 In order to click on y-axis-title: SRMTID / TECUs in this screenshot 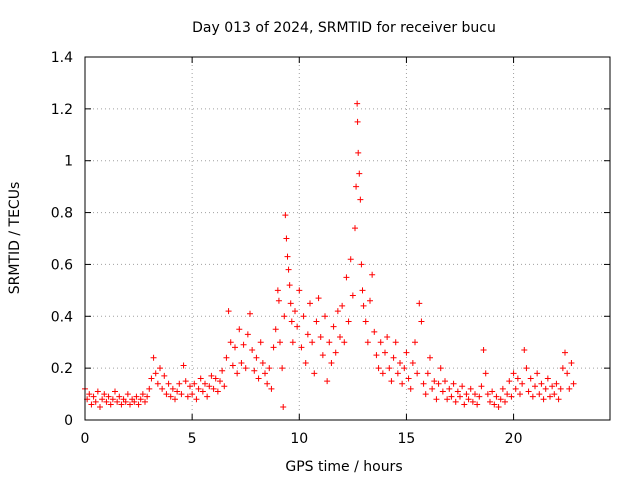, I will do `click(15, 238)`.